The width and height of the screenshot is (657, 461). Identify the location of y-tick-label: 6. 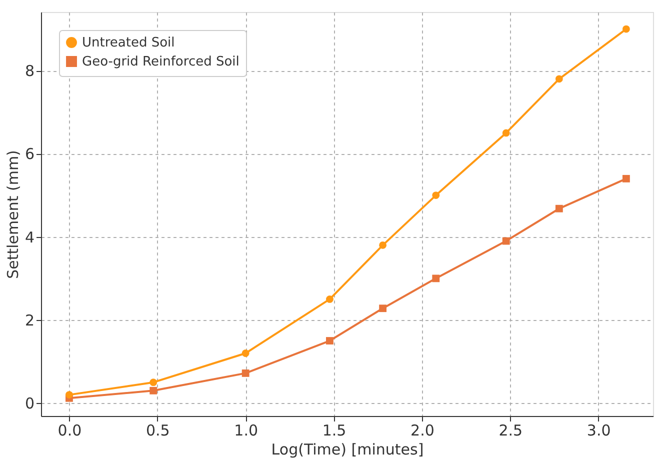
(29, 154).